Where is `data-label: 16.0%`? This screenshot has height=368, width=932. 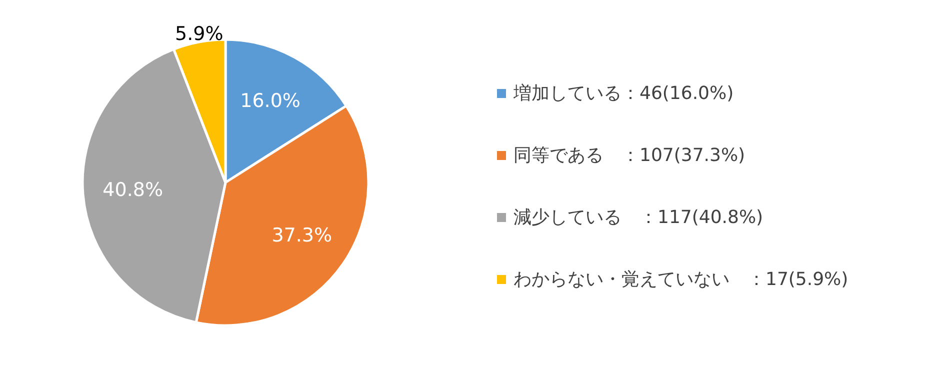
data-label: 16.0% is located at coordinates (270, 101).